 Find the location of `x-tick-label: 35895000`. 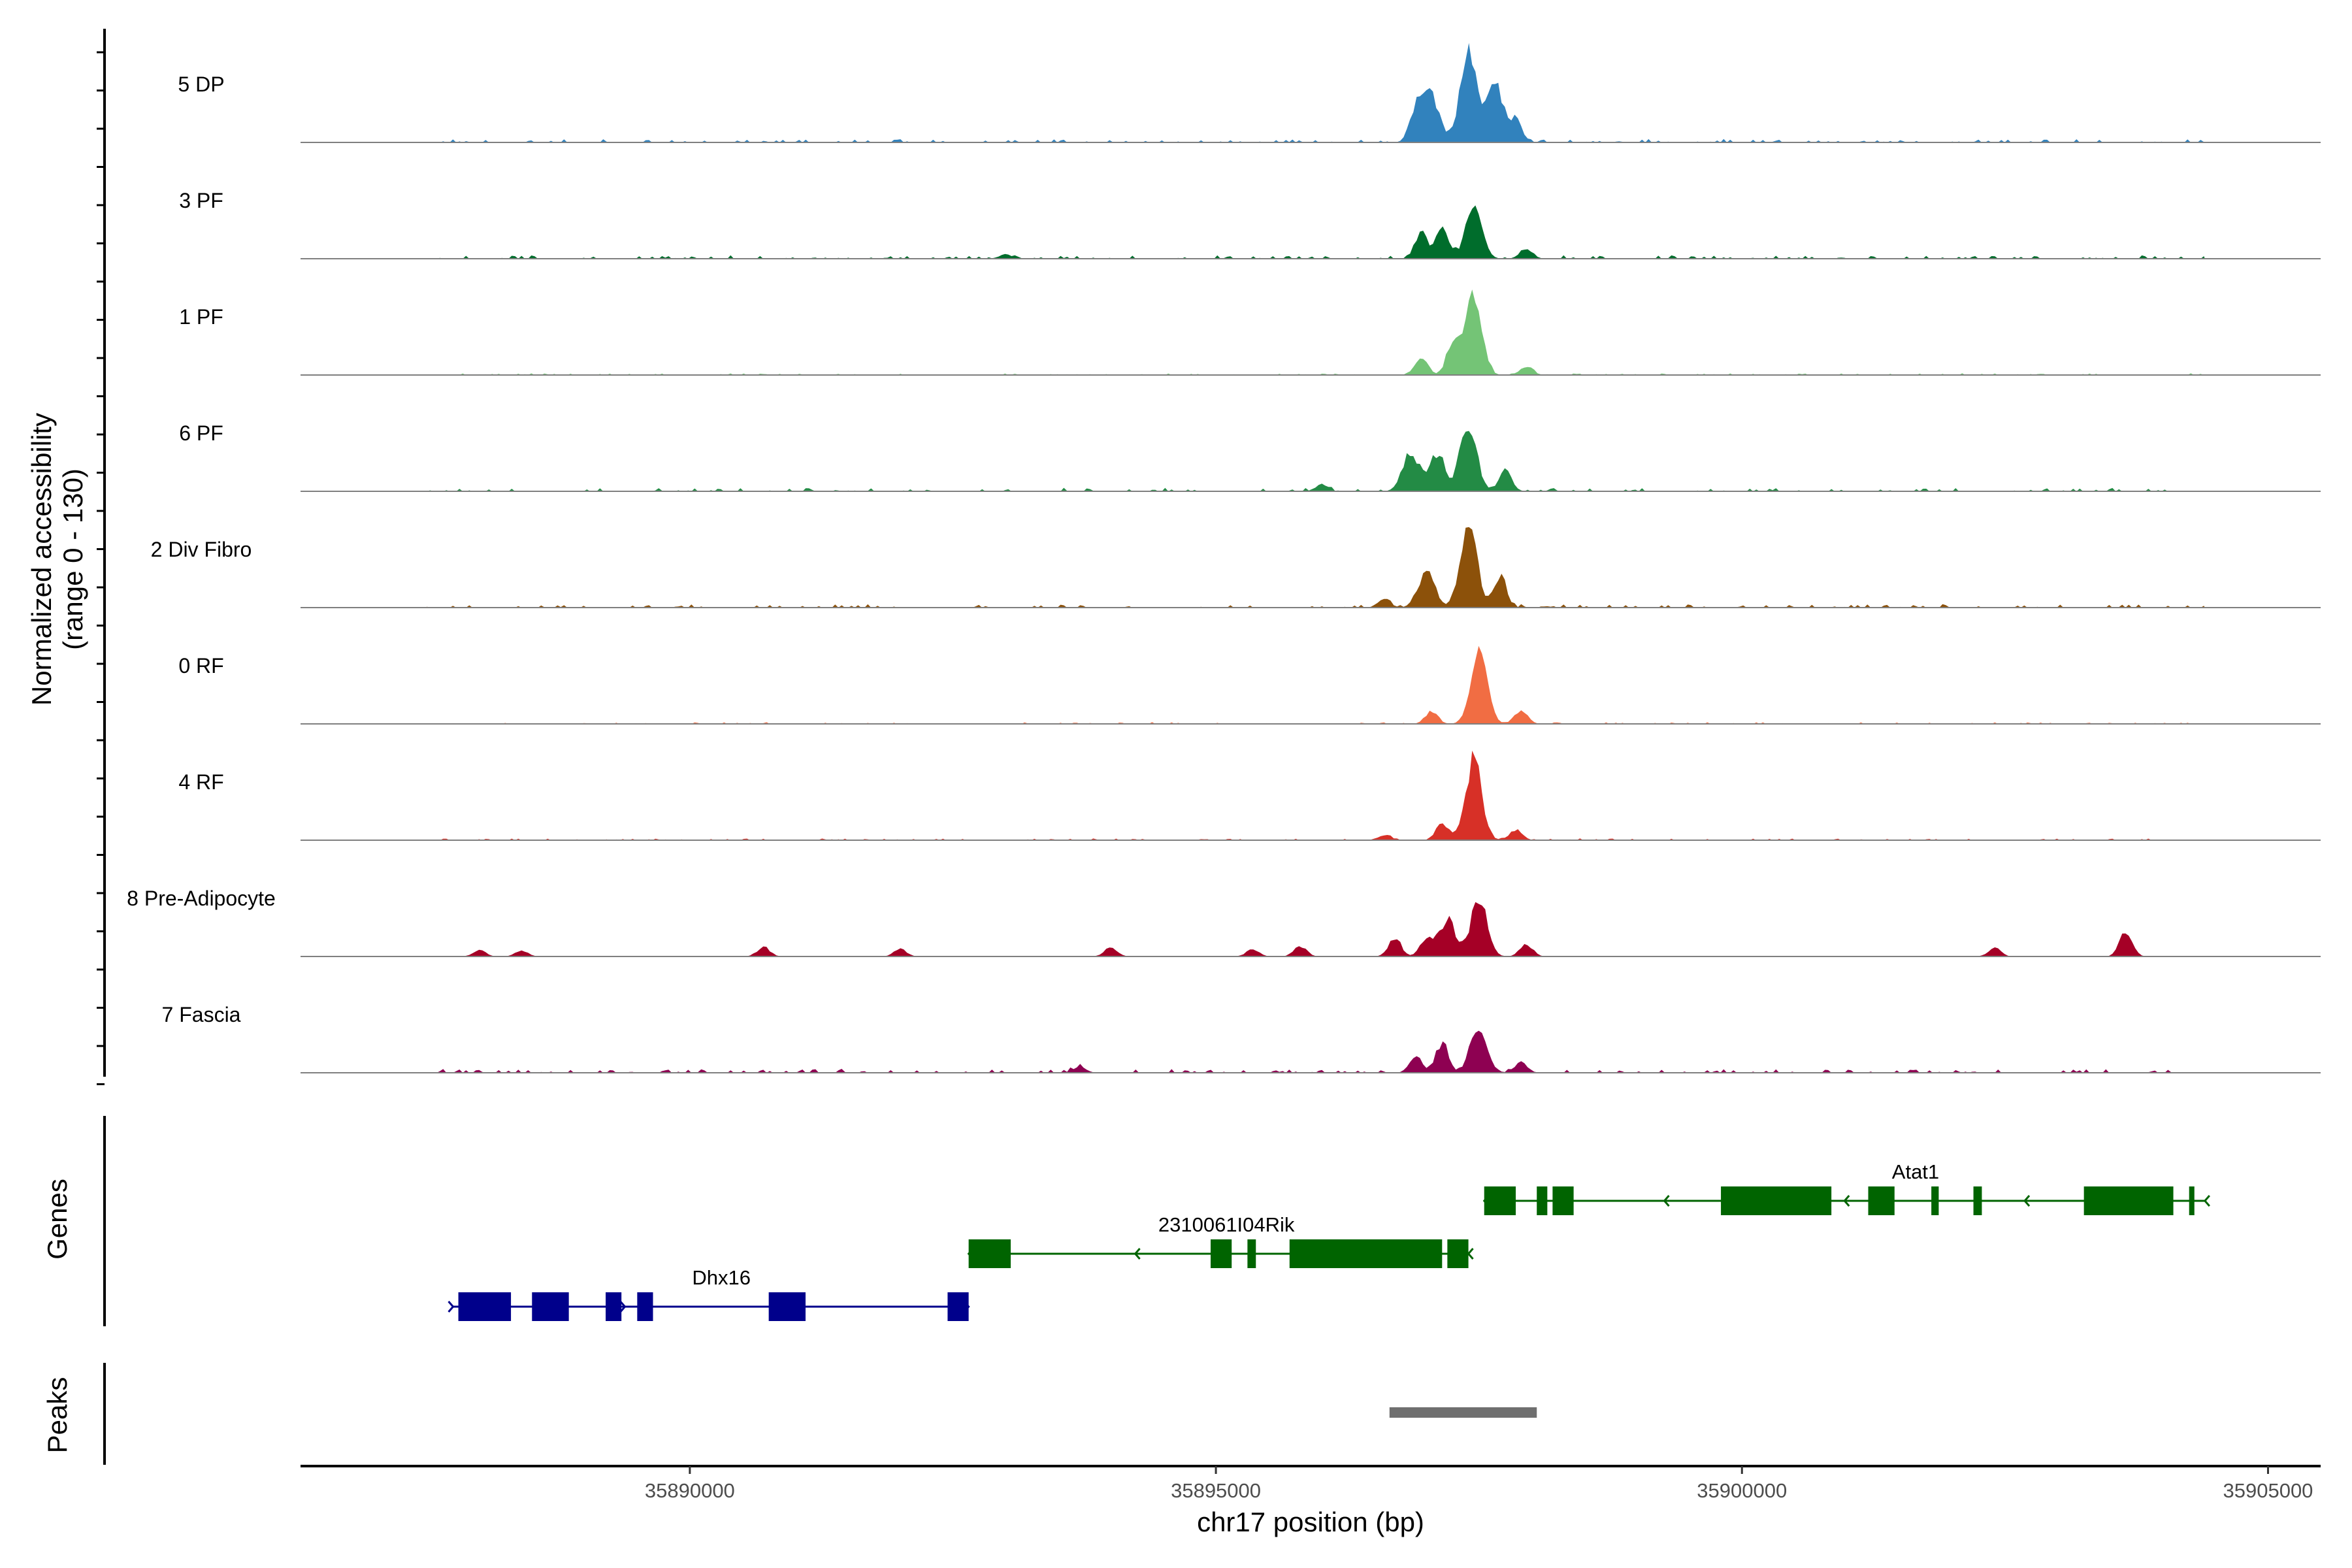

x-tick-label: 35895000 is located at coordinates (1216, 1490).